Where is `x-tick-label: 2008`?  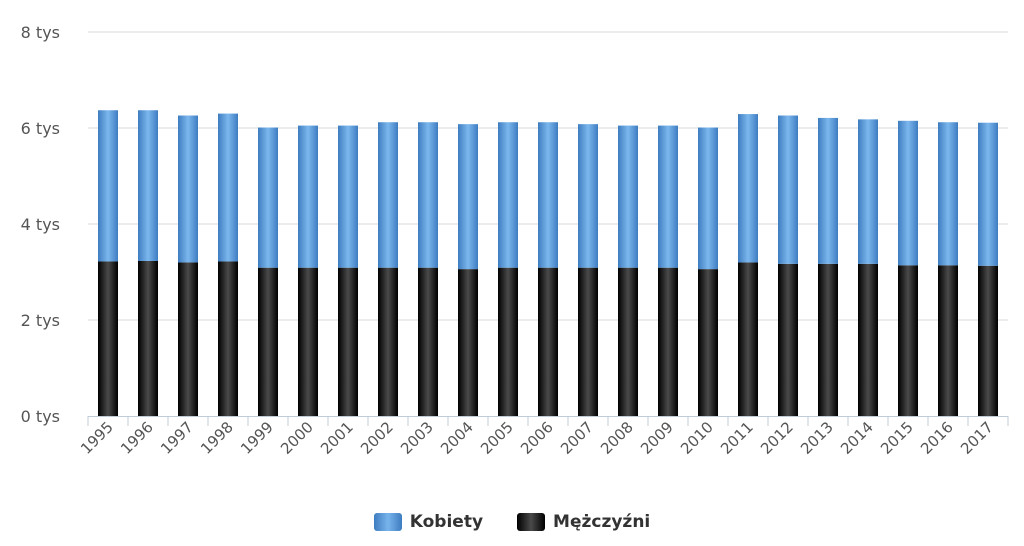 x-tick-label: 2008 is located at coordinates (617, 438).